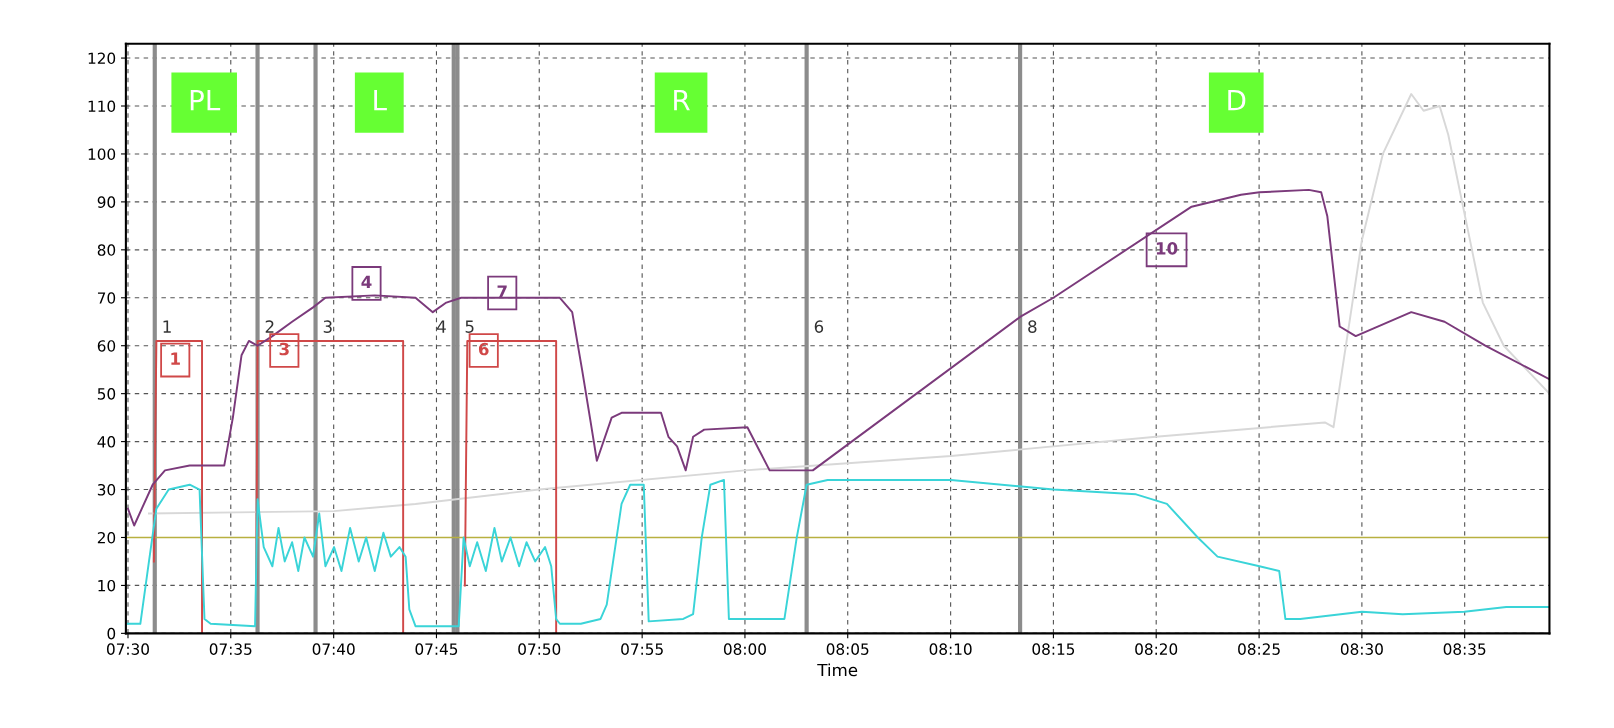 This screenshot has width=1614, height=728. What do you see at coordinates (1259, 649) in the screenshot?
I see `x-tick-label: 08:25` at bounding box center [1259, 649].